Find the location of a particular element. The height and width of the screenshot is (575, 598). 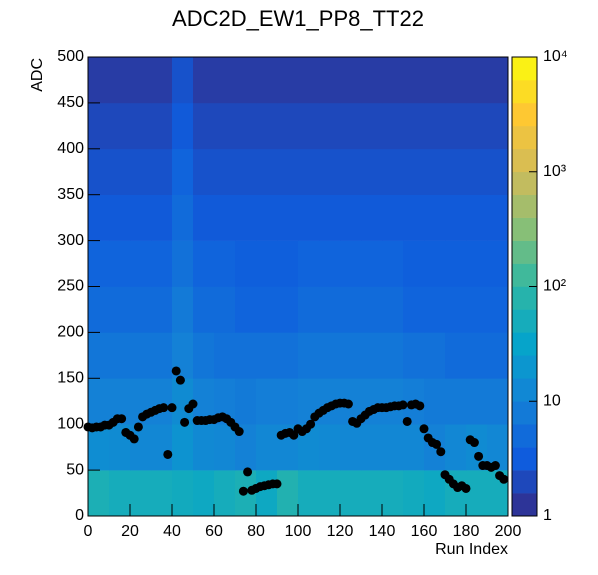

x-tick-label: 140 is located at coordinates (382, 531).